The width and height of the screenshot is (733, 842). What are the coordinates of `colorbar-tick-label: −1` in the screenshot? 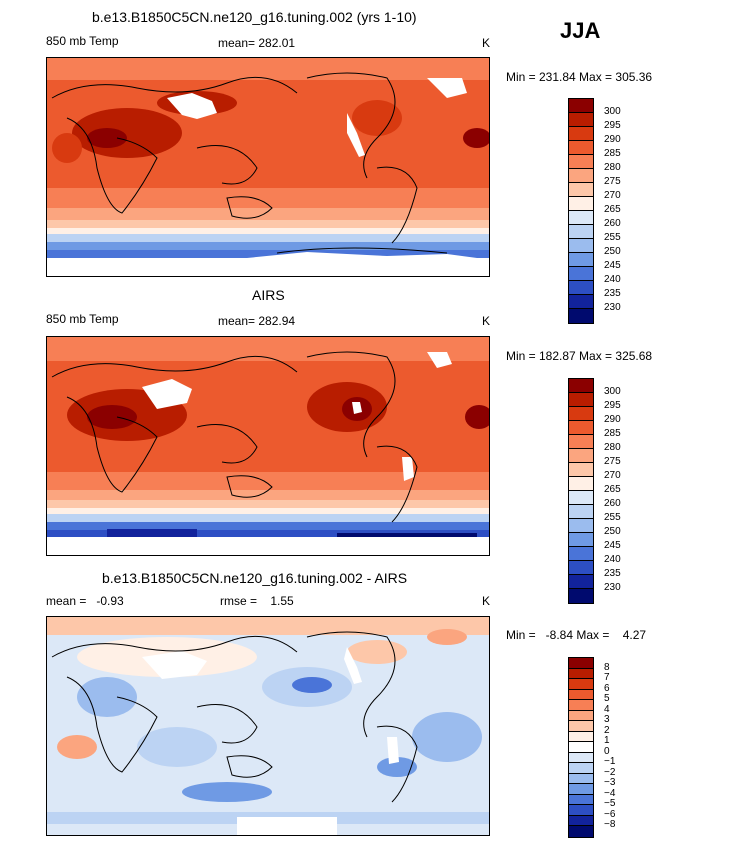 It's located at (610, 761).